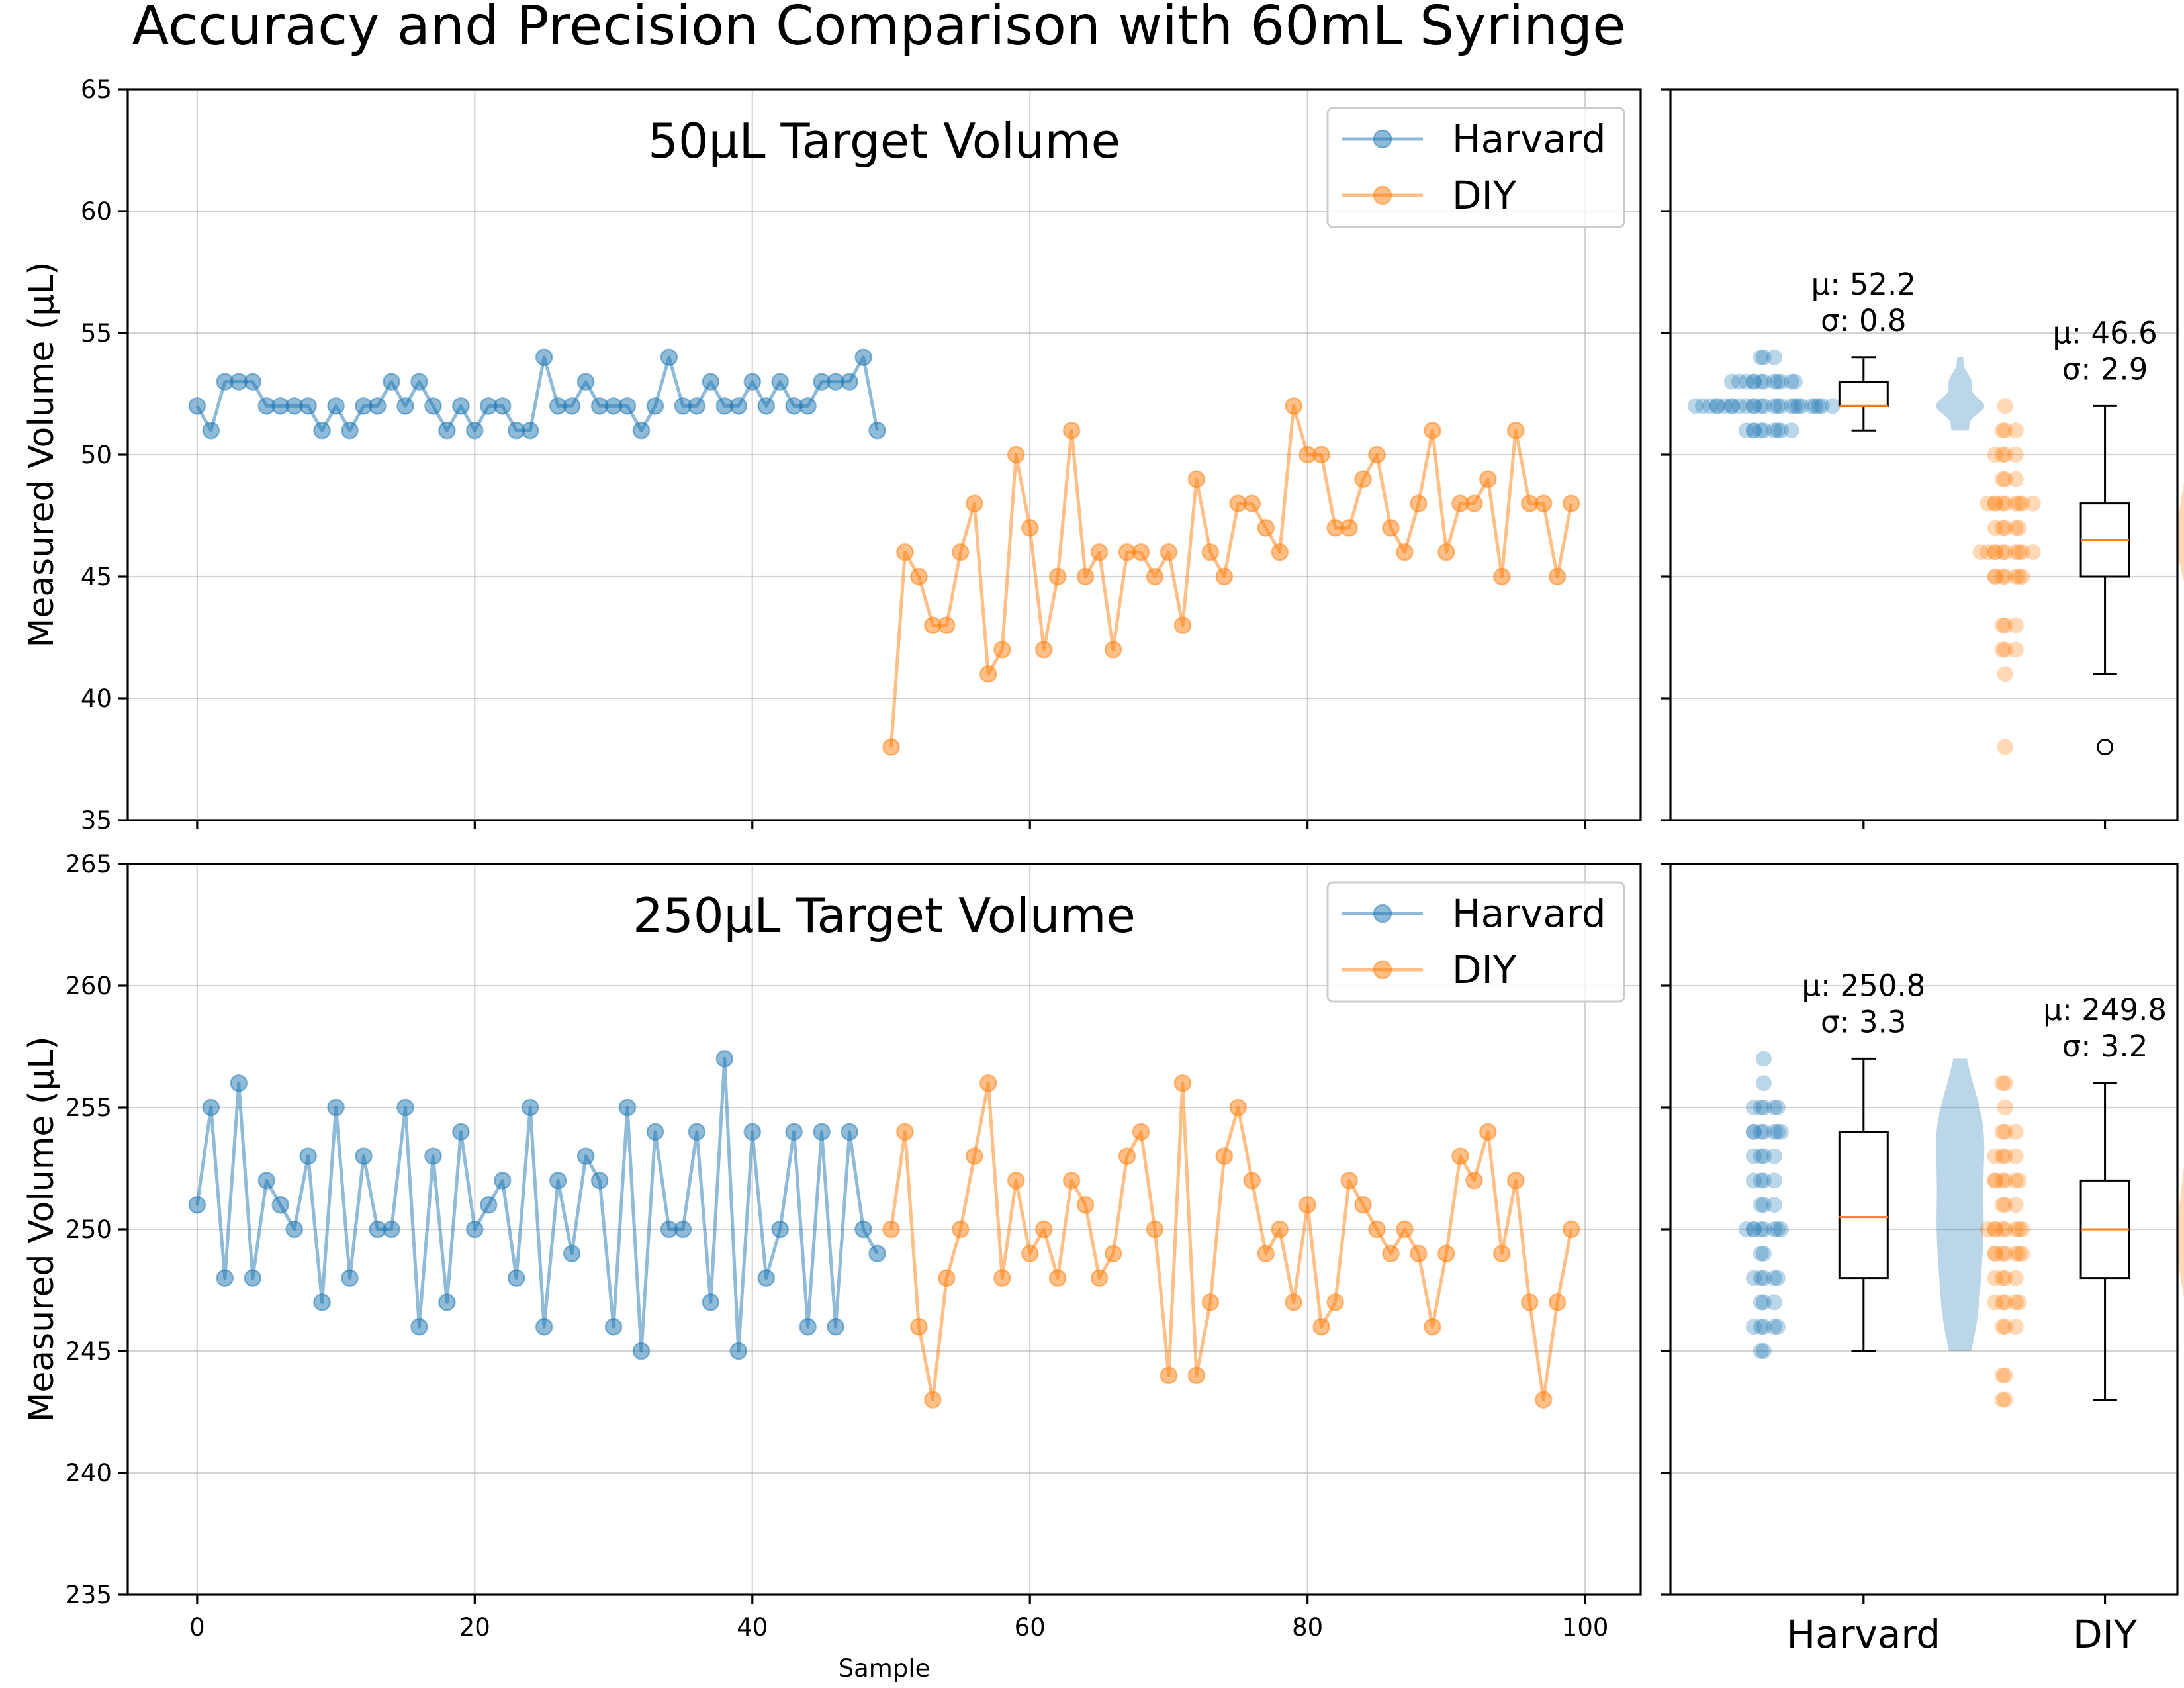  Describe the element at coordinates (97, 698) in the screenshot. I see `y-tick-label: 40` at that location.